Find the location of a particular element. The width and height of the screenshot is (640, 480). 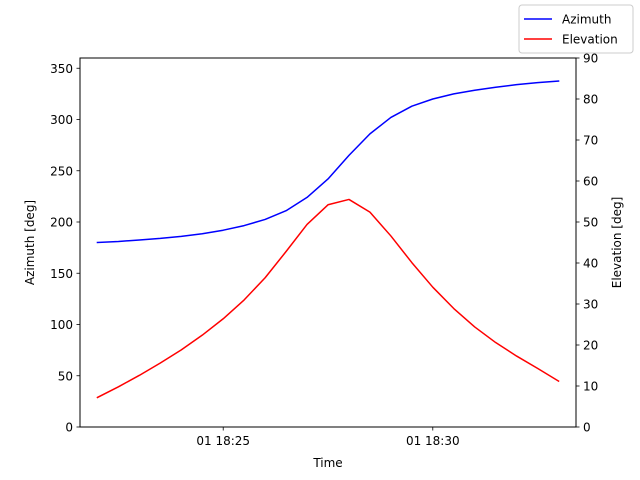

right-axis-title: Elevation [deg] is located at coordinates (617, 243).